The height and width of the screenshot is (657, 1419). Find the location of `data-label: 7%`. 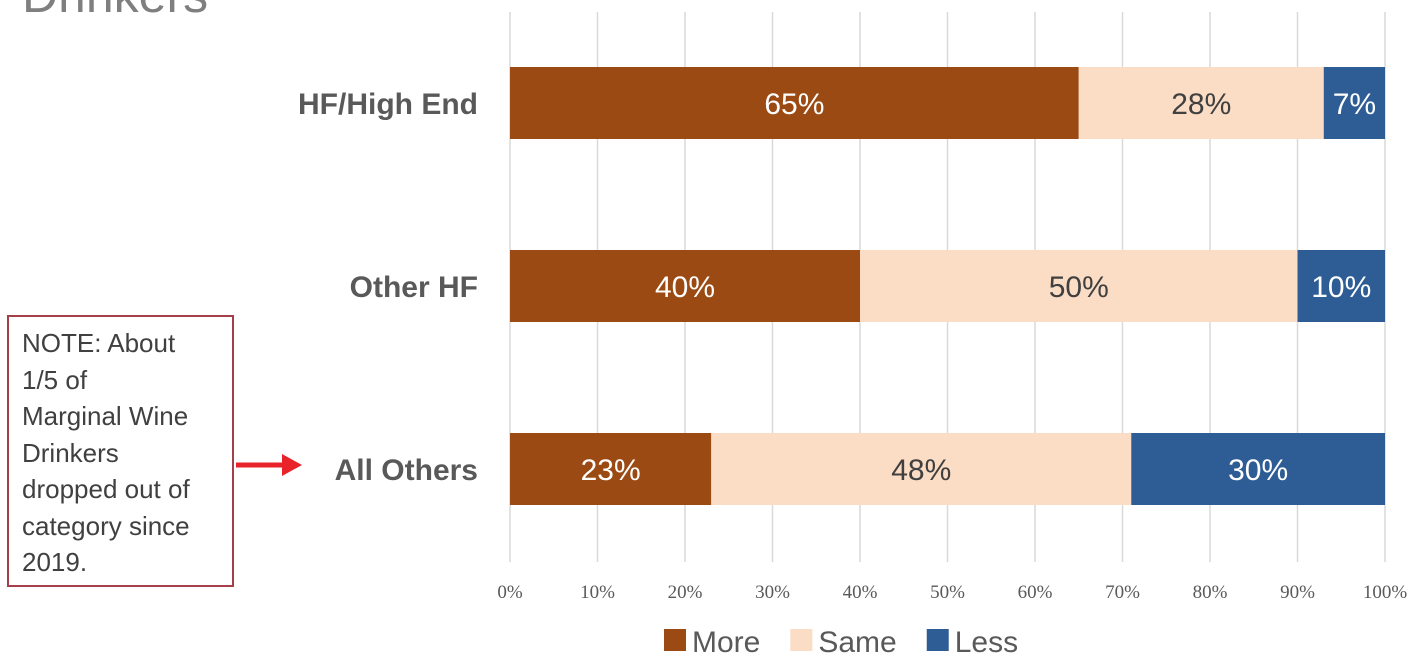

data-label: 7% is located at coordinates (1354, 104).